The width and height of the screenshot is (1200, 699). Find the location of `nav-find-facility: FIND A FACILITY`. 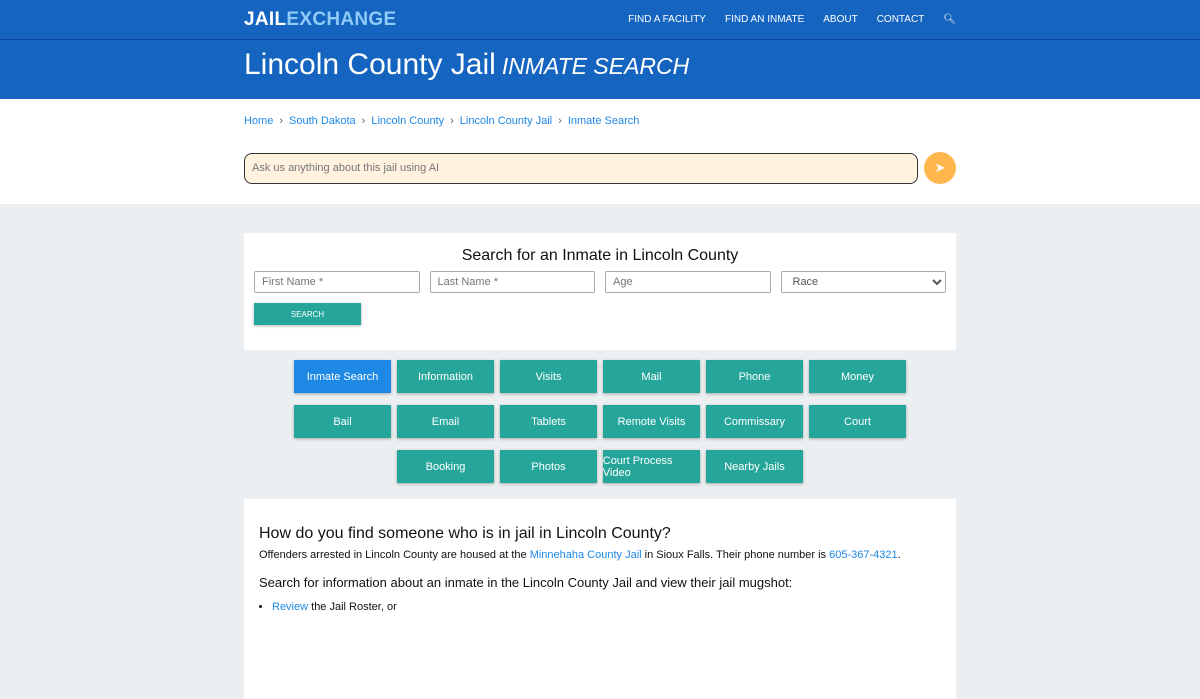

nav-find-facility: FIND A FACILITY is located at coordinates (667, 19).